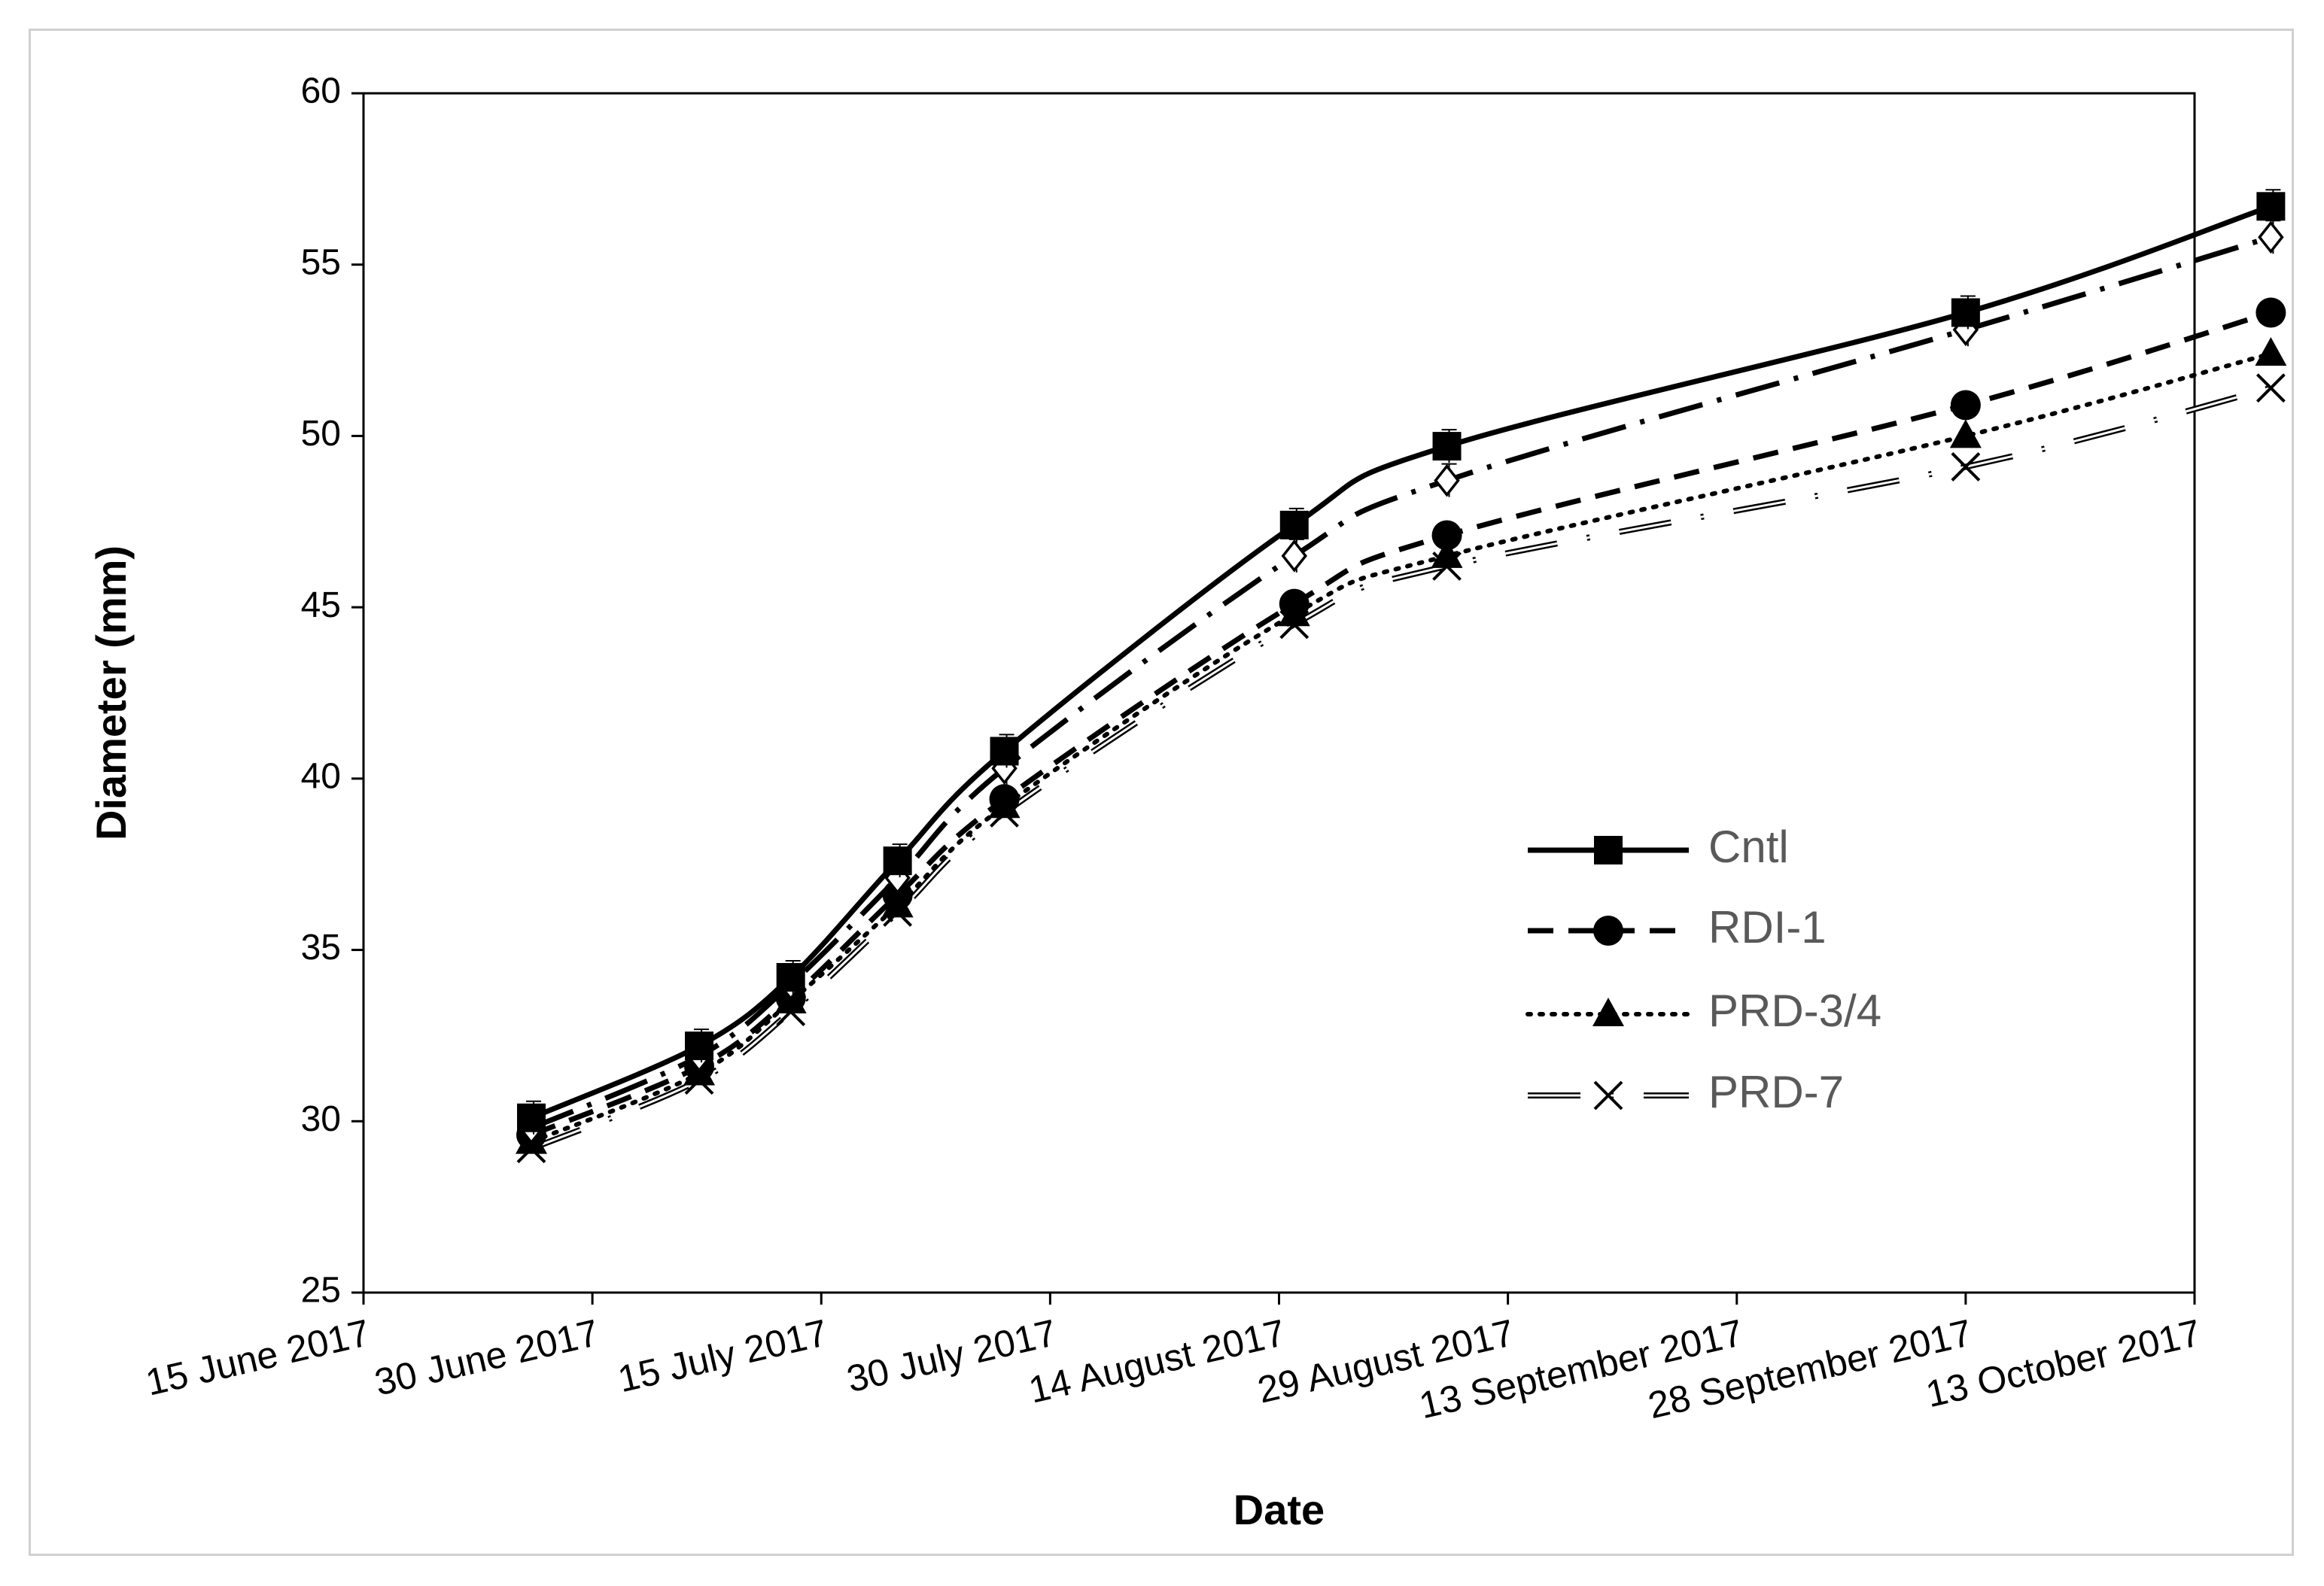 The height and width of the screenshot is (1586, 2324). I want to click on y-tick-label: 55, so click(321, 262).